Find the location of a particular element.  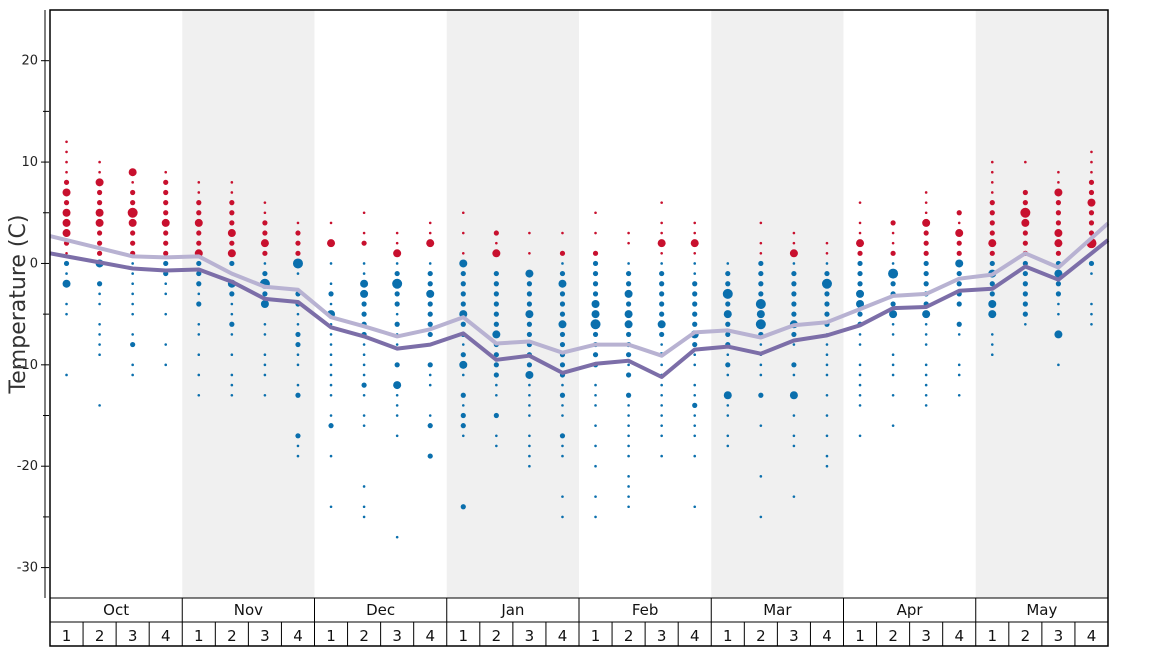

shade-mar is located at coordinates (777, 304).